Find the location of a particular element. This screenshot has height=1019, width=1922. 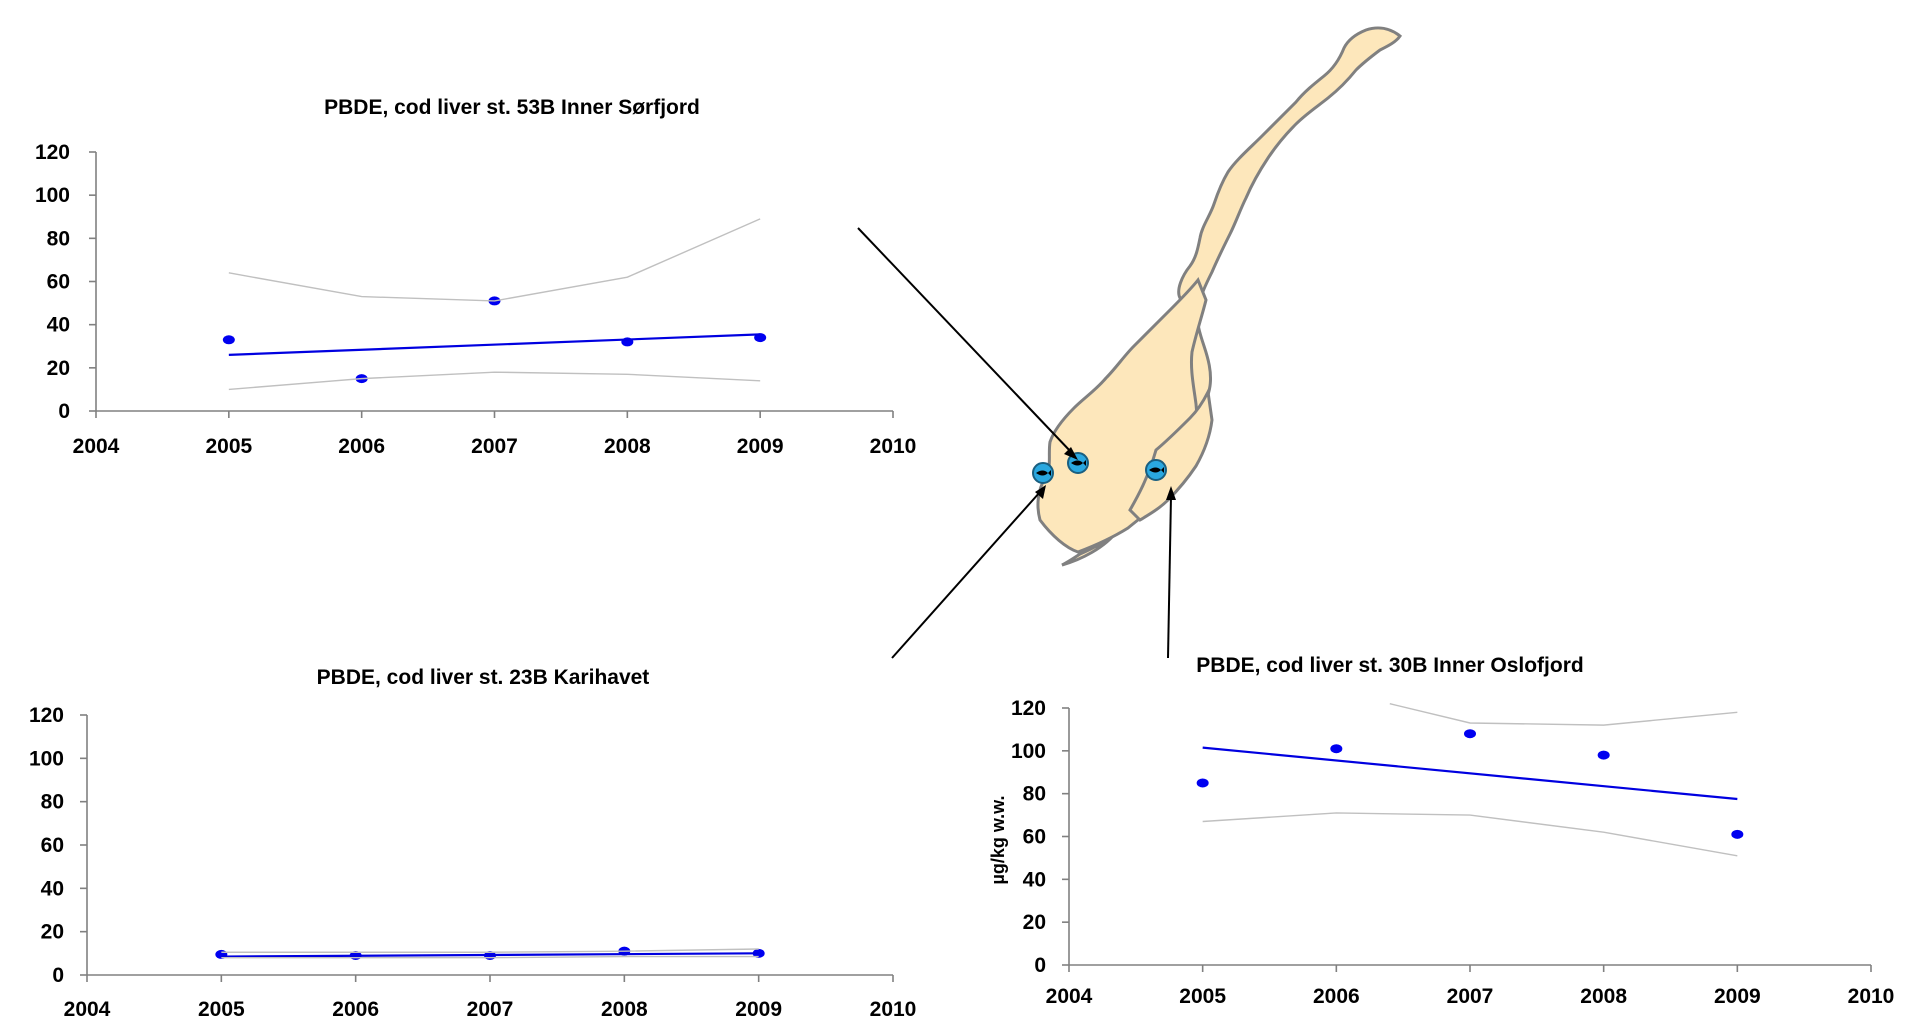

station-marker-53B is located at coordinates (1078, 463).